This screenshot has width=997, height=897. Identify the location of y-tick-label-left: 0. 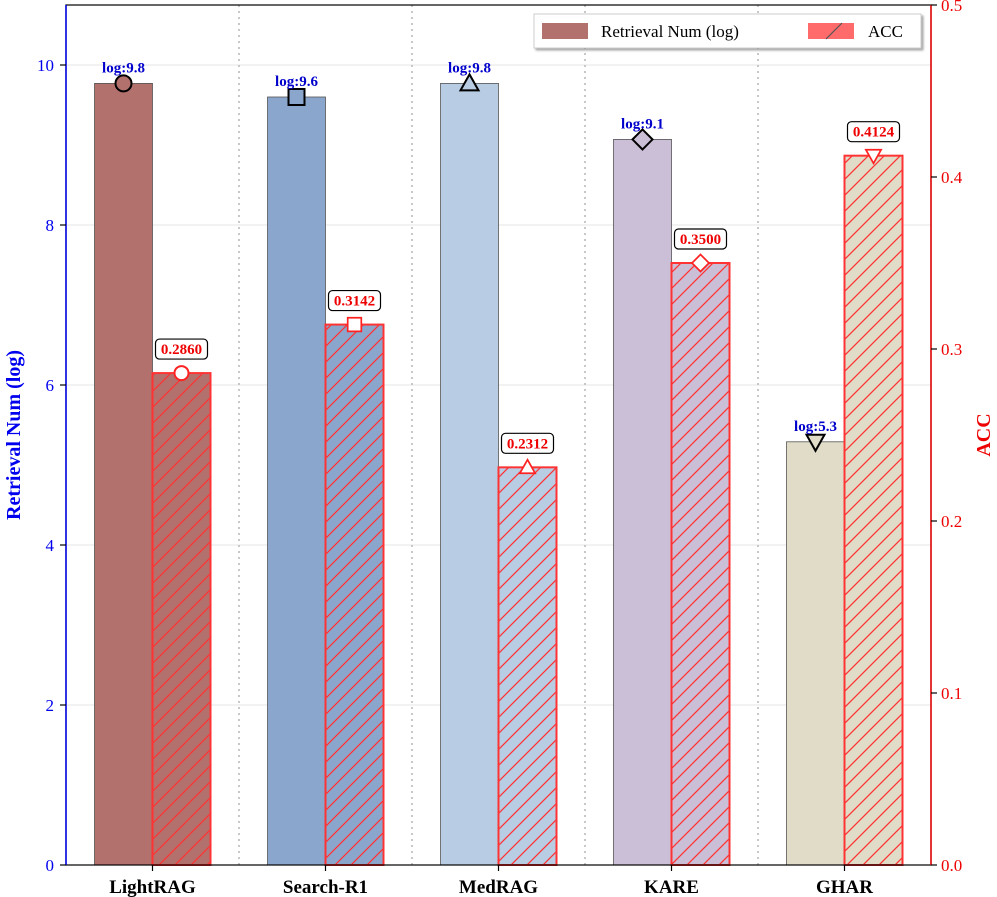
(50, 865).